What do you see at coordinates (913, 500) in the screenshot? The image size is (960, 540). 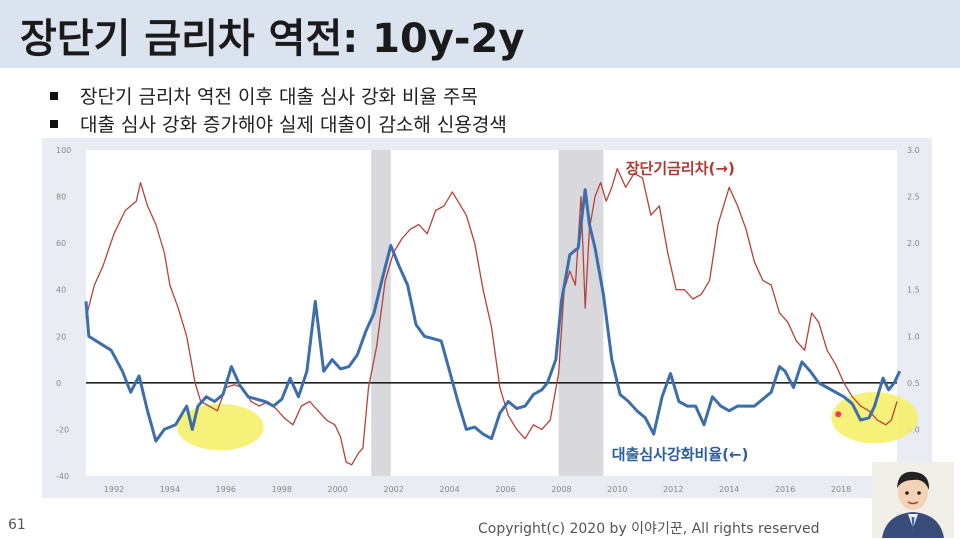 I see `presenter-avatar` at bounding box center [913, 500].